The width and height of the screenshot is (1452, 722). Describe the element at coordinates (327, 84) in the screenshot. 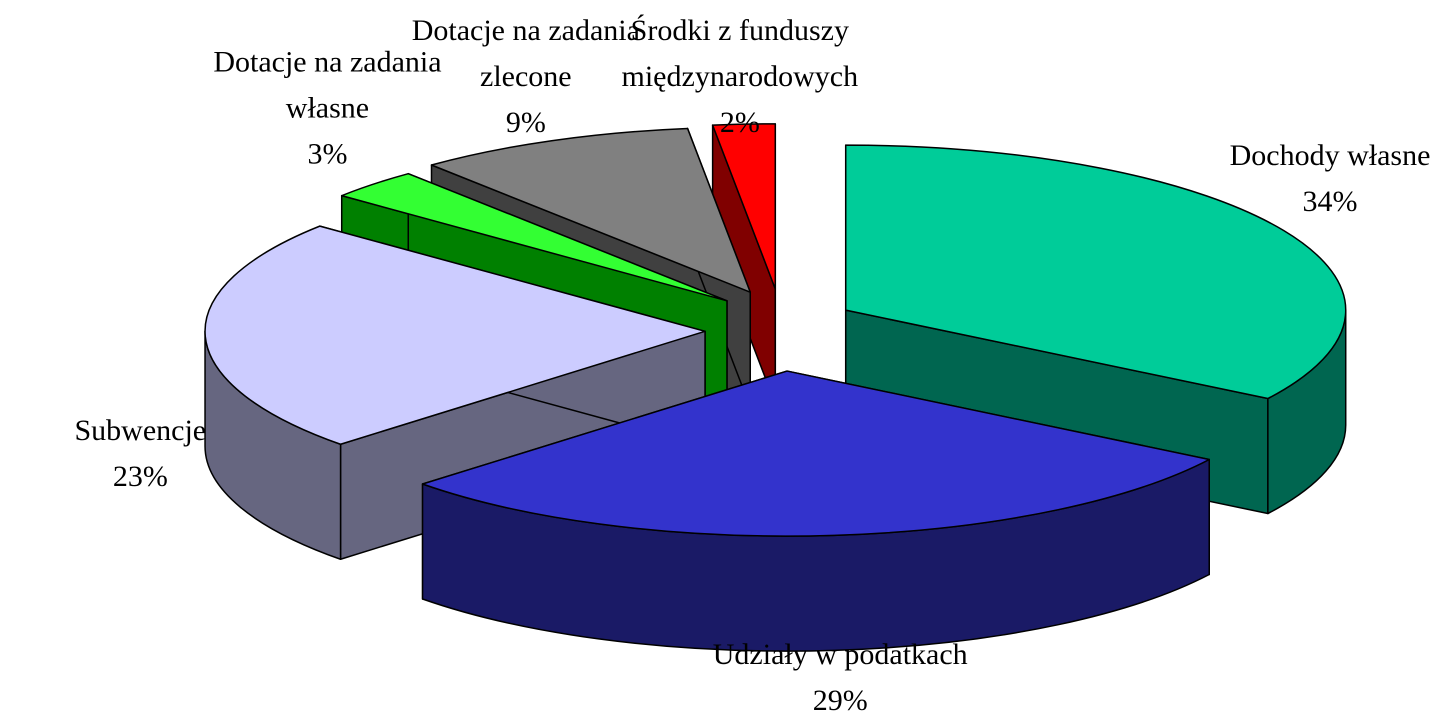

I see `category-label: Dotacje na zadania własne` at that location.